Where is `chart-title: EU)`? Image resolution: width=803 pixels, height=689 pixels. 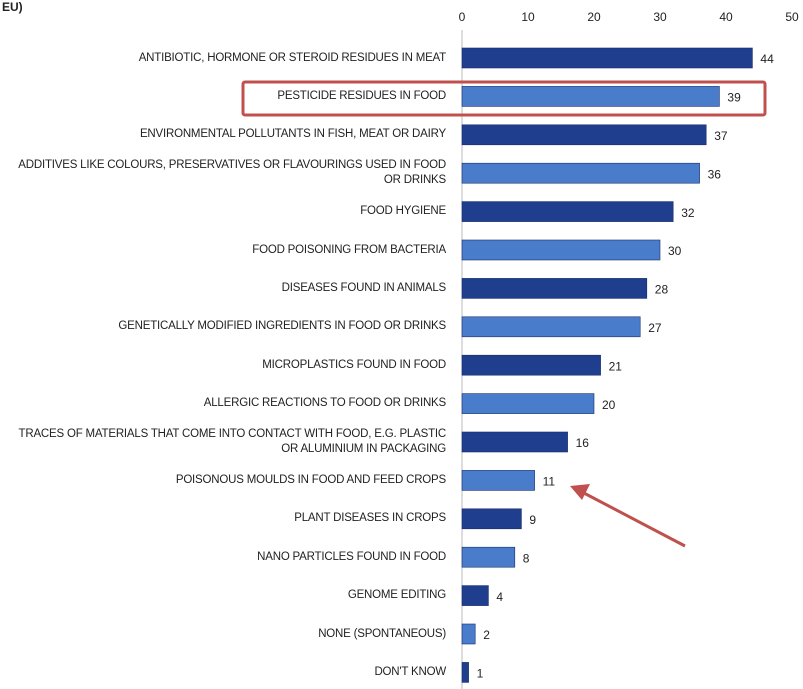
chart-title: EU) is located at coordinates (12, 7).